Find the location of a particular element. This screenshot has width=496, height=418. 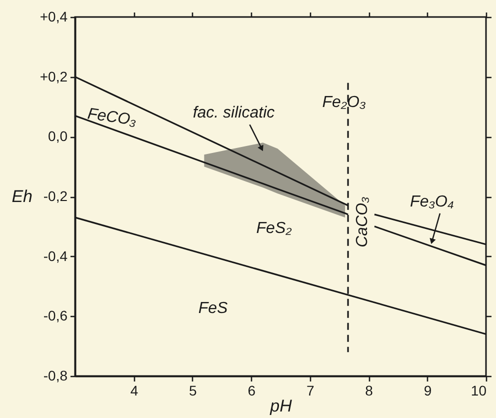

annotation: fac. silicatic is located at coordinates (233, 113).